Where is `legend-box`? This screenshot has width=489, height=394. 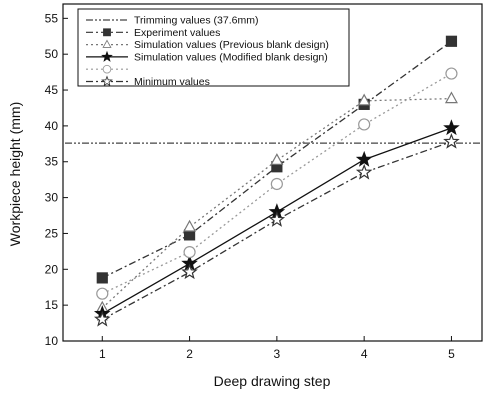
legend-box is located at coordinates (213, 47).